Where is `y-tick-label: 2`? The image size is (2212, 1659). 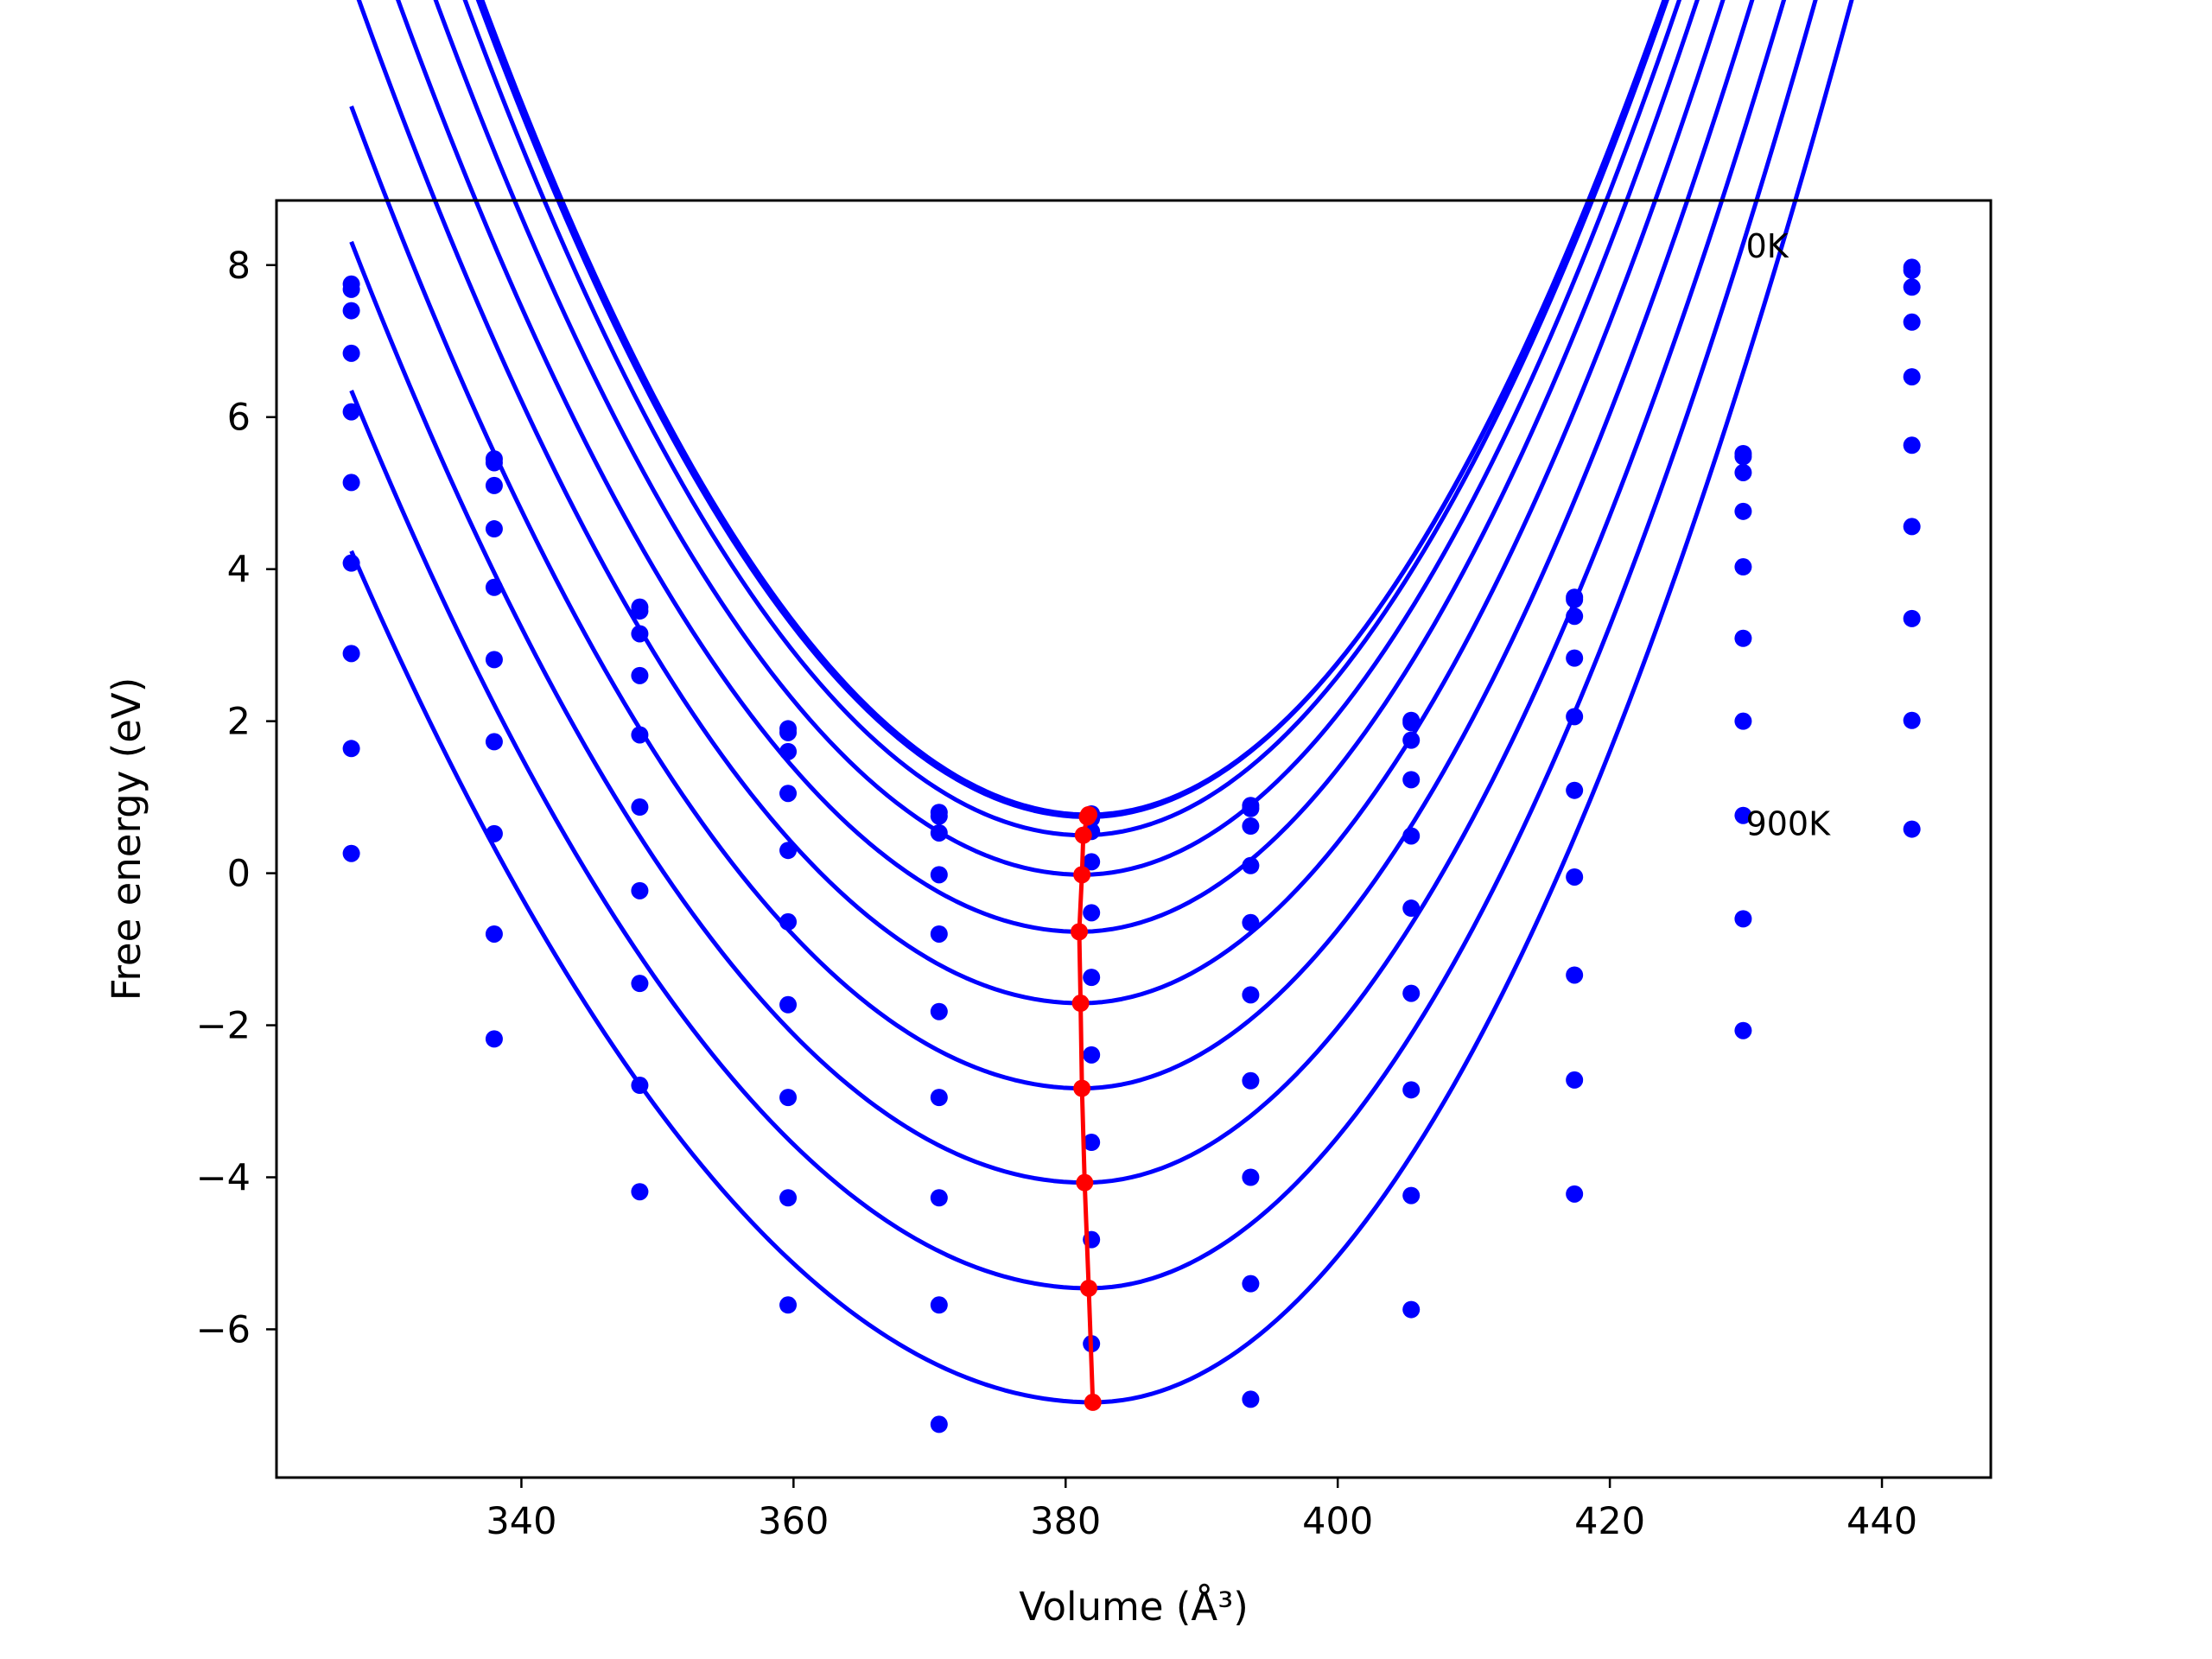
y-tick-label: 2 is located at coordinates (239, 722).